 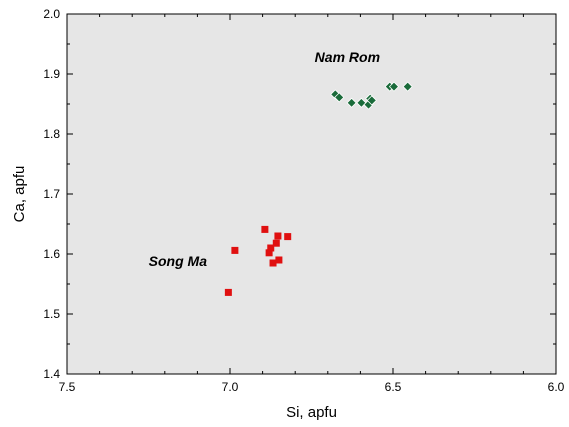 What do you see at coordinates (311, 412) in the screenshot?
I see `x-axis-title: Si, apfu` at bounding box center [311, 412].